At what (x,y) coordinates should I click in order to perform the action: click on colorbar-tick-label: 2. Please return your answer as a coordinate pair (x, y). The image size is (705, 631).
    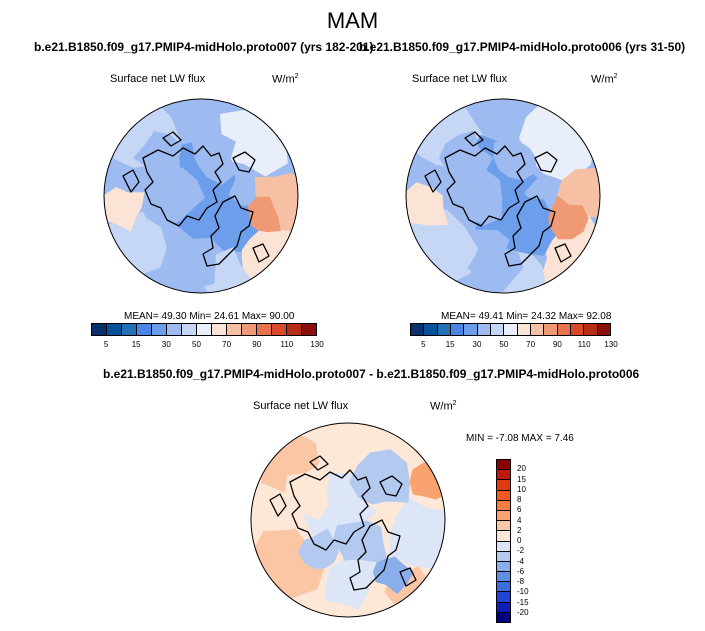
    Looking at the image, I should click on (519, 530).